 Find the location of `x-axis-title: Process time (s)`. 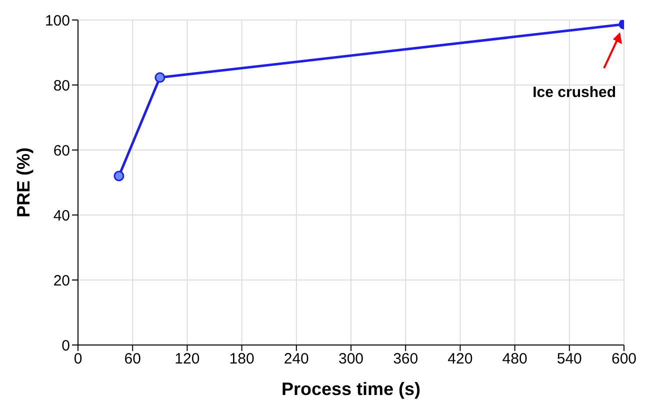

x-axis-title: Process time (s) is located at coordinates (351, 389).